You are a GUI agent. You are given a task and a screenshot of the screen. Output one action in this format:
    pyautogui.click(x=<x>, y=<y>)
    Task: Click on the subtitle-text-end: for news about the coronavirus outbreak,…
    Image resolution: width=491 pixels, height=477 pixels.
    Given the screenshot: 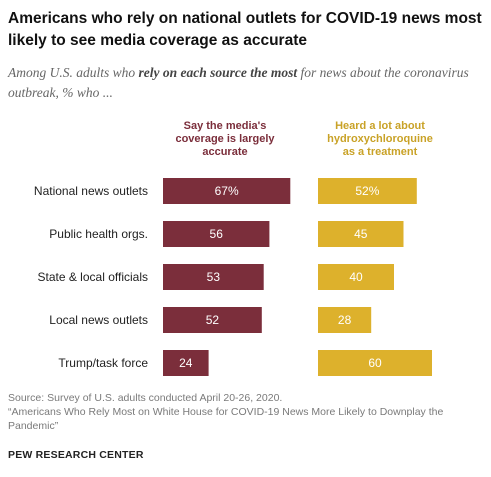 What is the action you would take?
    pyautogui.click(x=238, y=82)
    